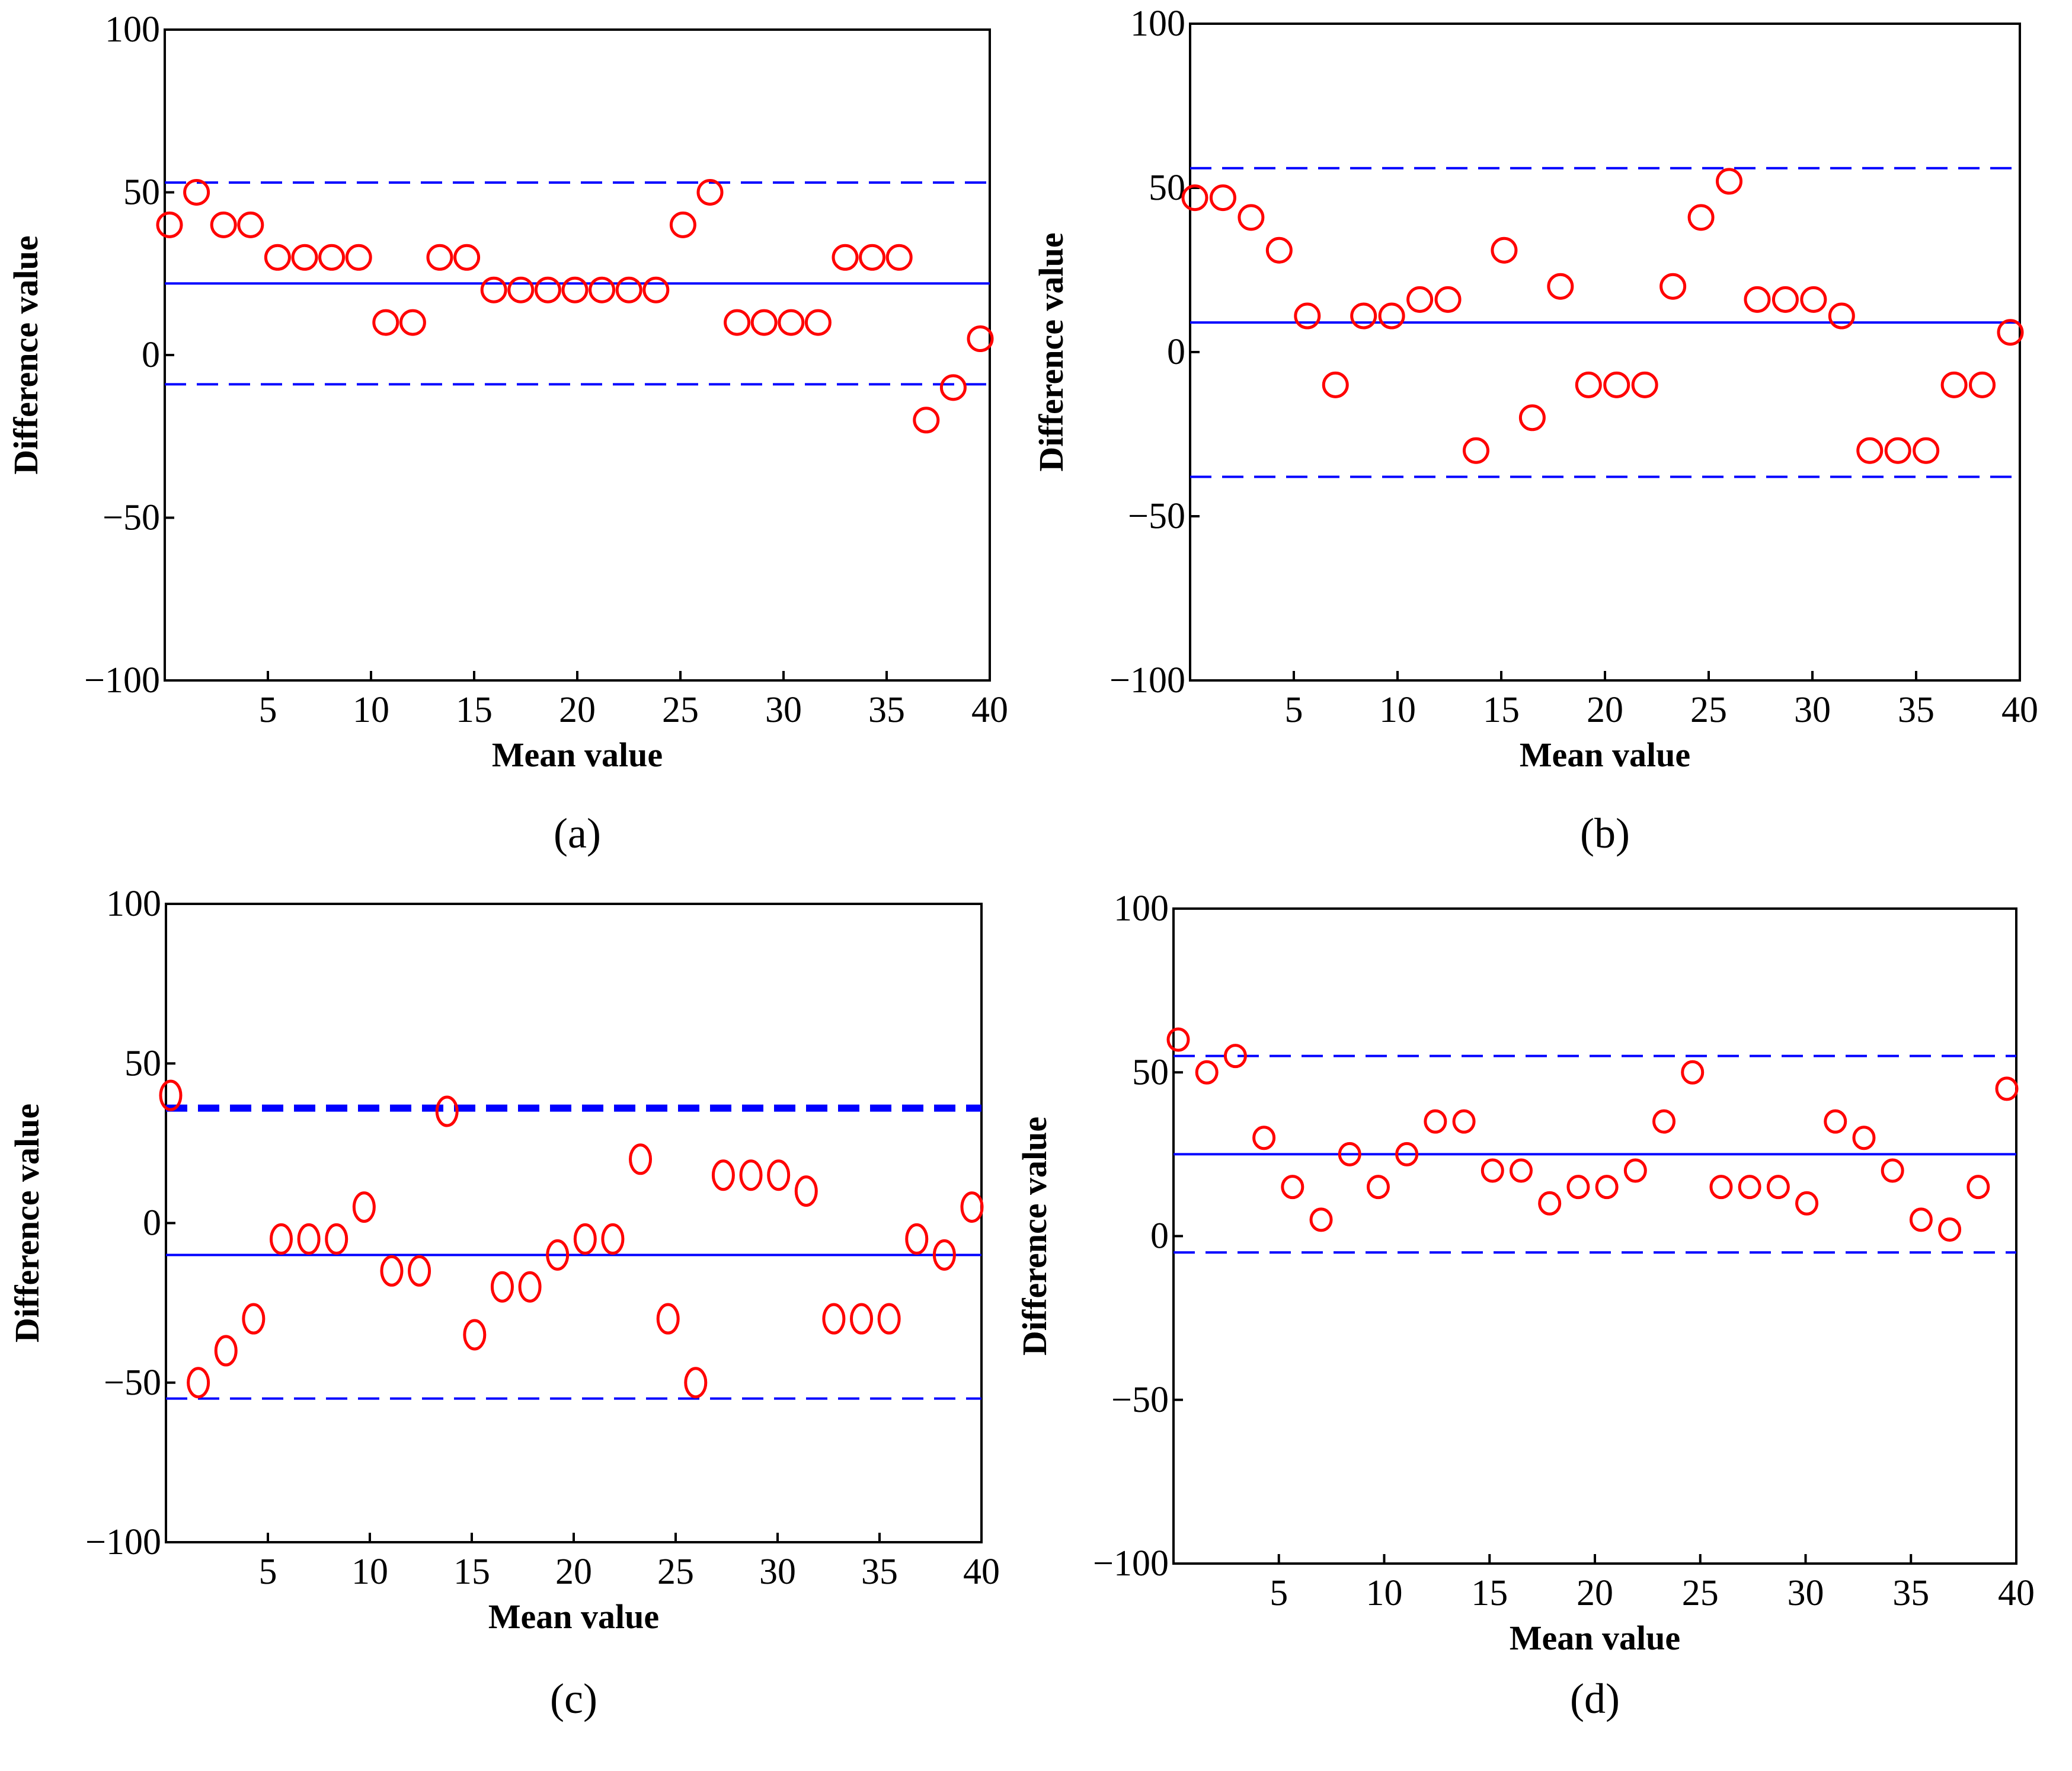 The height and width of the screenshot is (1771, 2072). Describe the element at coordinates (132, 30) in the screenshot. I see `y-tick-label: 100` at that location.